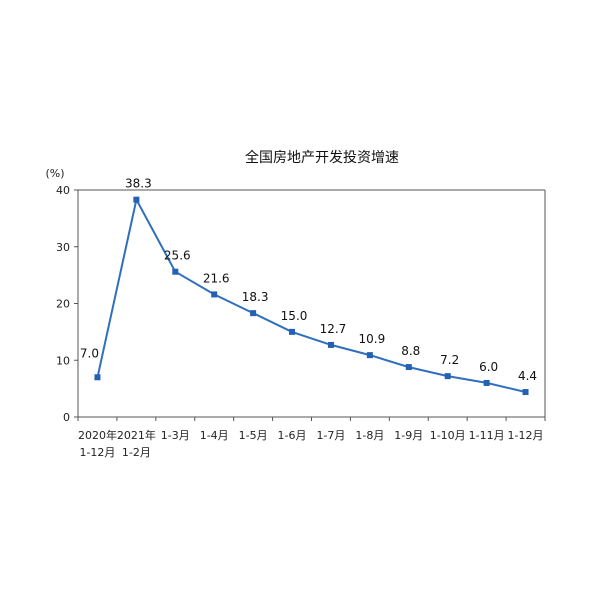 Image resolution: width=610 pixels, height=610 pixels. Describe the element at coordinates (138, 184) in the screenshot. I see `data-label: 38.3` at that location.